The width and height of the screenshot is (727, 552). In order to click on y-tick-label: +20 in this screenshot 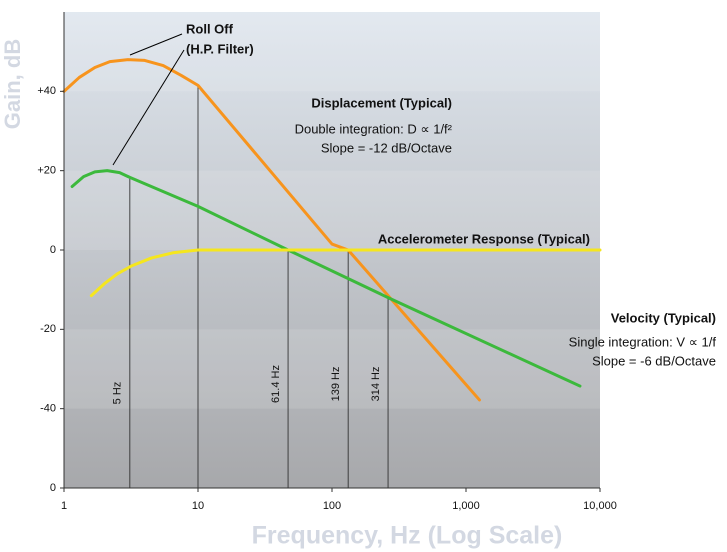, I will do `click(46, 171)`.